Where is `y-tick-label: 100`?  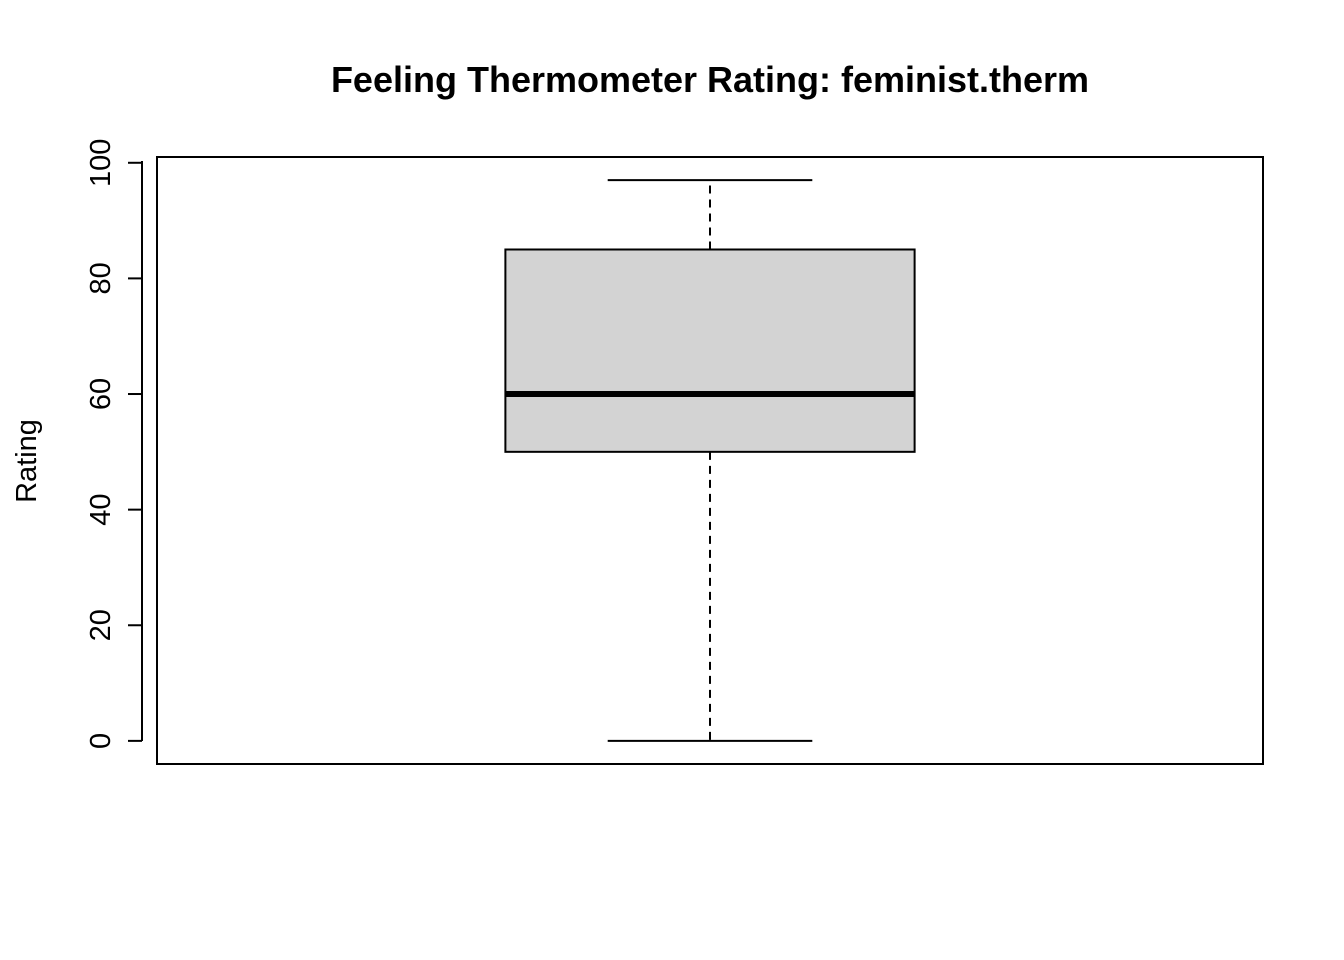
y-tick-label: 100 is located at coordinates (101, 163).